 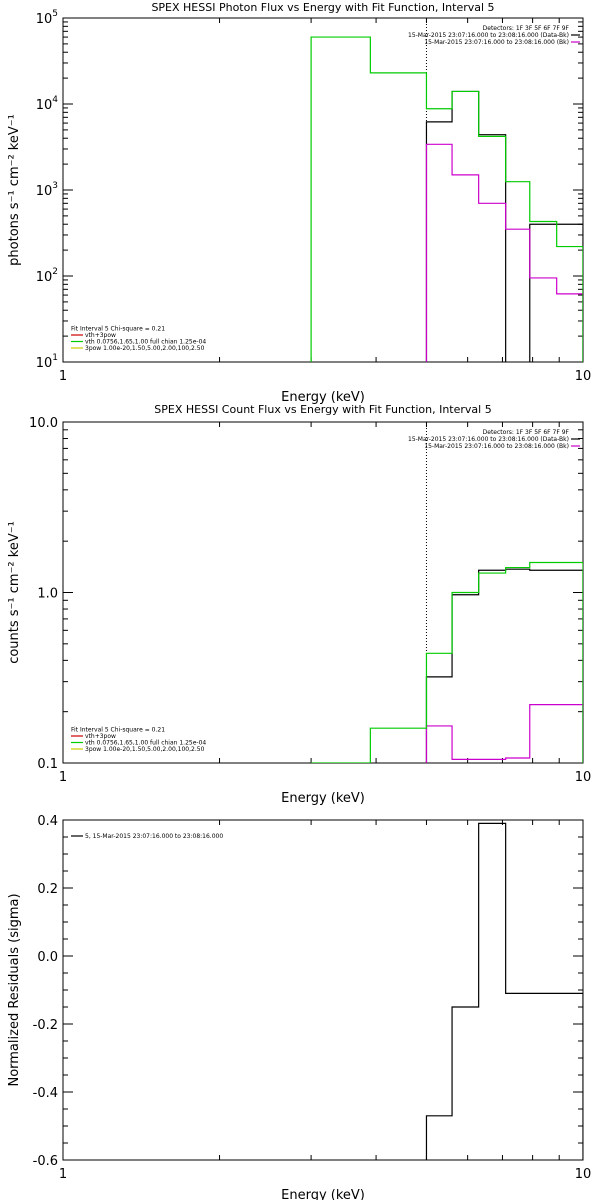 What do you see at coordinates (47, 957) in the screenshot?
I see `y-tick-label: 0.0` at bounding box center [47, 957].